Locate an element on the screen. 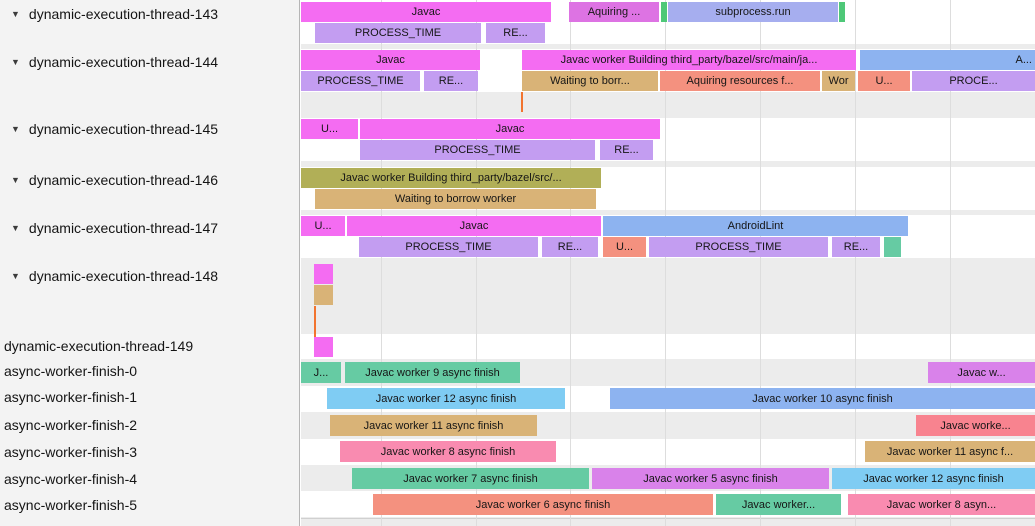 This screenshot has width=1035, height=526. track-label-row: ▼ dynamic-execution-thread-145 is located at coordinates (149, 129).